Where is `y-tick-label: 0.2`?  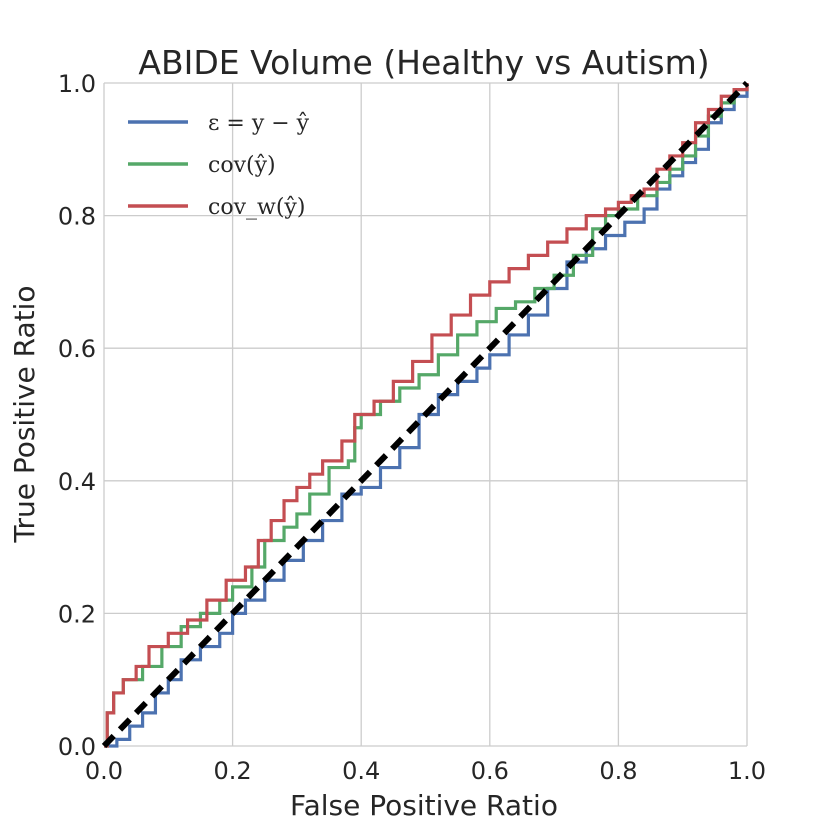
y-tick-label: 0.2 is located at coordinates (77, 614).